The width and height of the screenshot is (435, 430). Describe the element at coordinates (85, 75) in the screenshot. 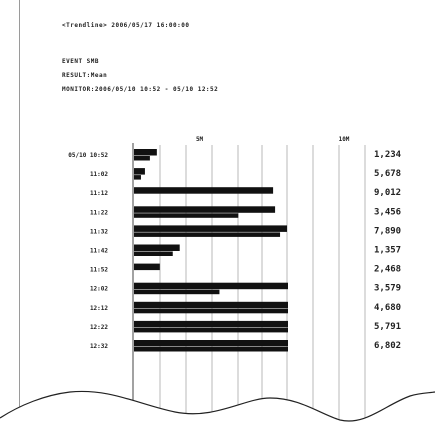

I see `result-line: RESULT:Mean` at that location.